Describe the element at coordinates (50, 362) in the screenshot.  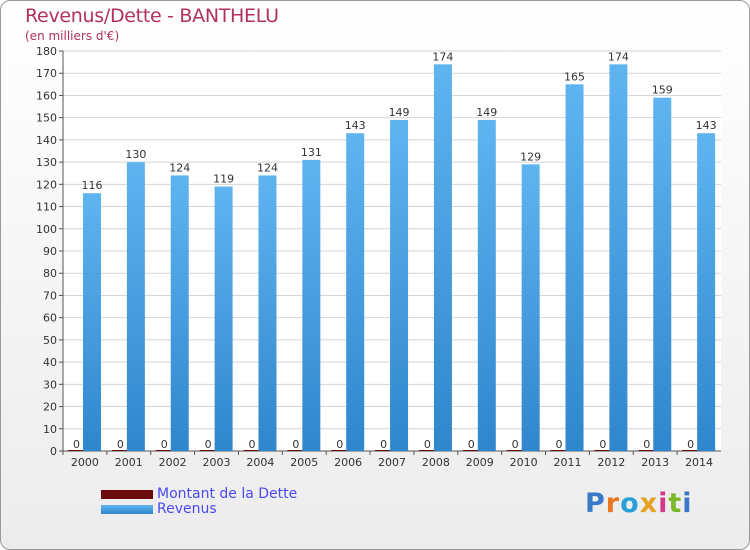
I see `y-tick-label: 40` at that location.